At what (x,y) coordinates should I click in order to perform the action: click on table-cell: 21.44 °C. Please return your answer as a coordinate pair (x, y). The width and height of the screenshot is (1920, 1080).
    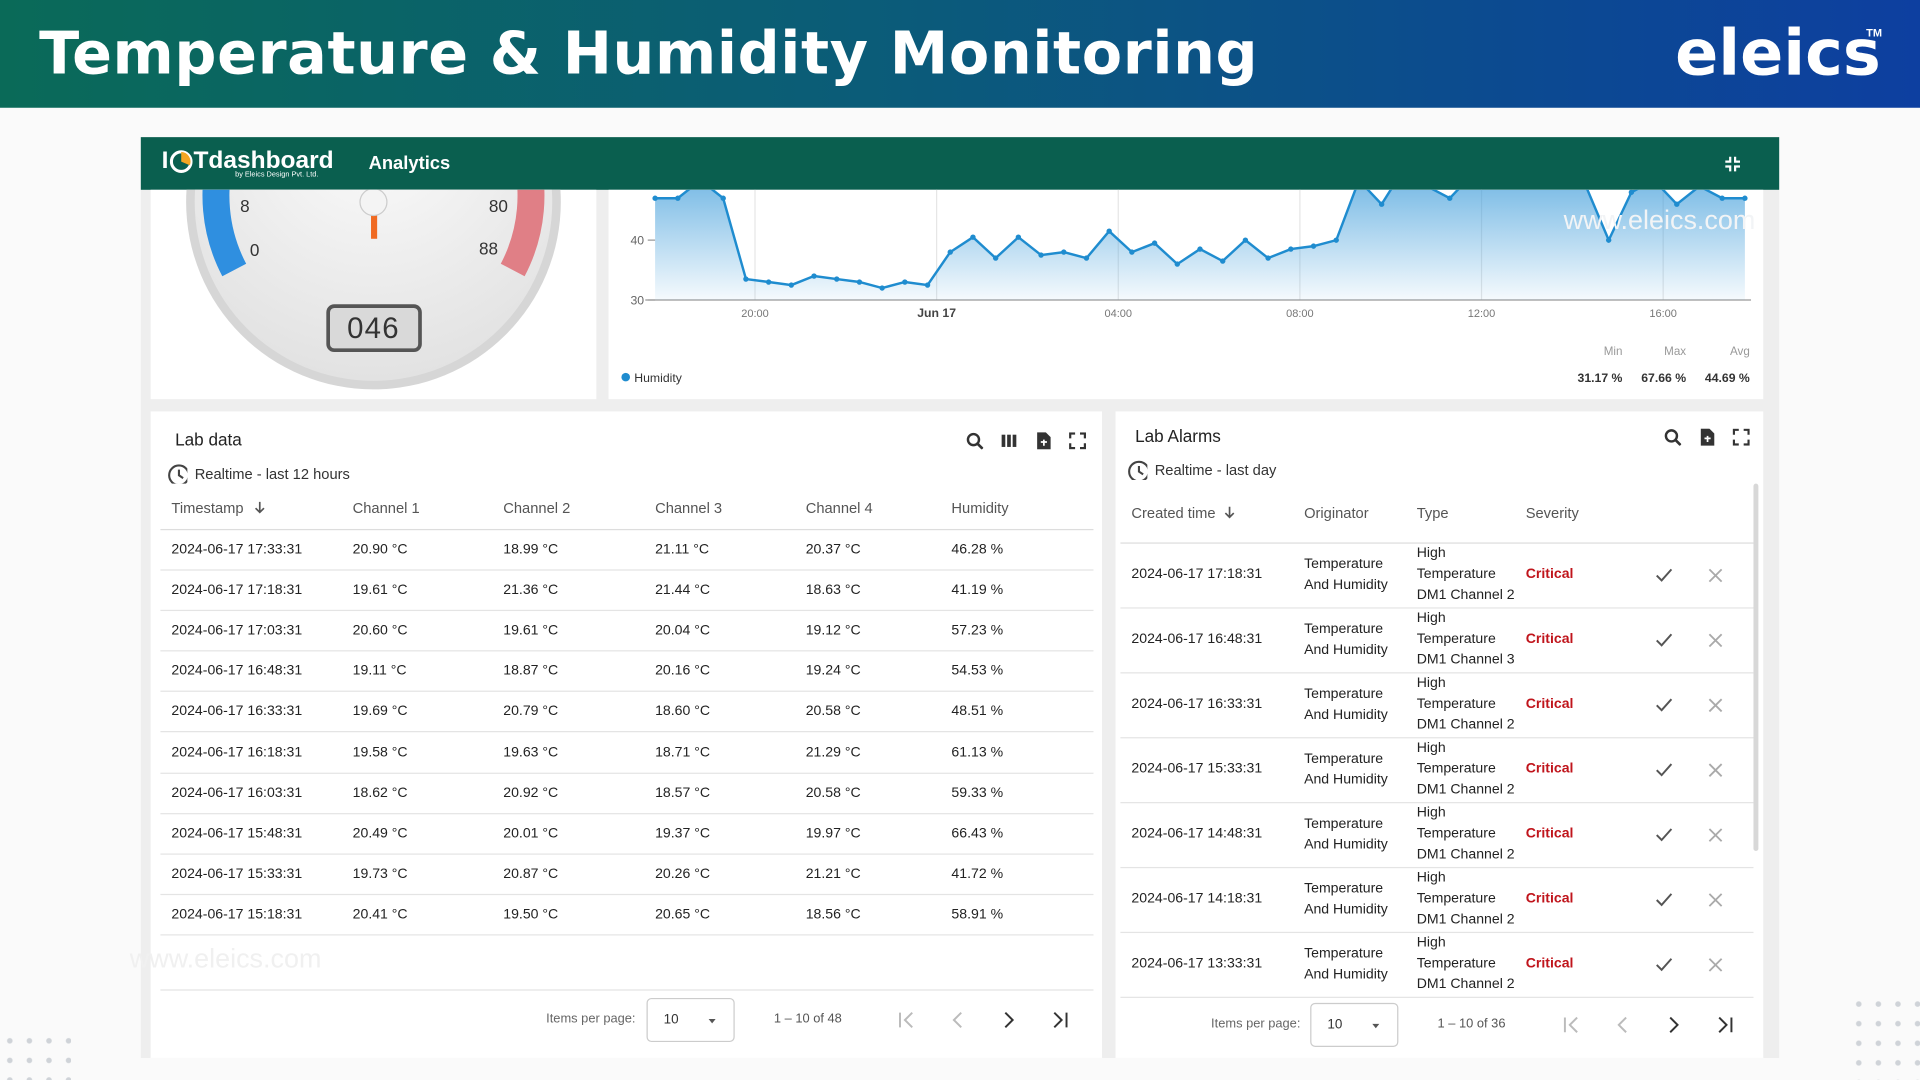
    Looking at the image, I should click on (683, 590).